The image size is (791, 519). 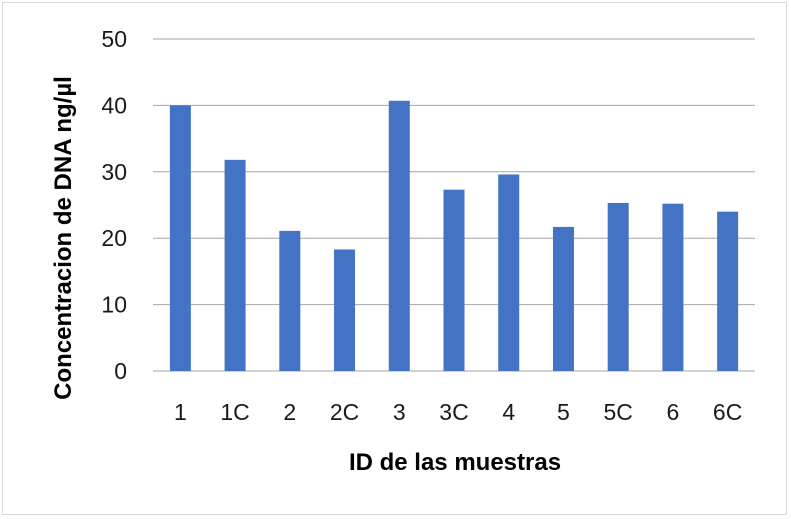 What do you see at coordinates (453, 412) in the screenshot?
I see `x-tick-label: 3C` at bounding box center [453, 412].